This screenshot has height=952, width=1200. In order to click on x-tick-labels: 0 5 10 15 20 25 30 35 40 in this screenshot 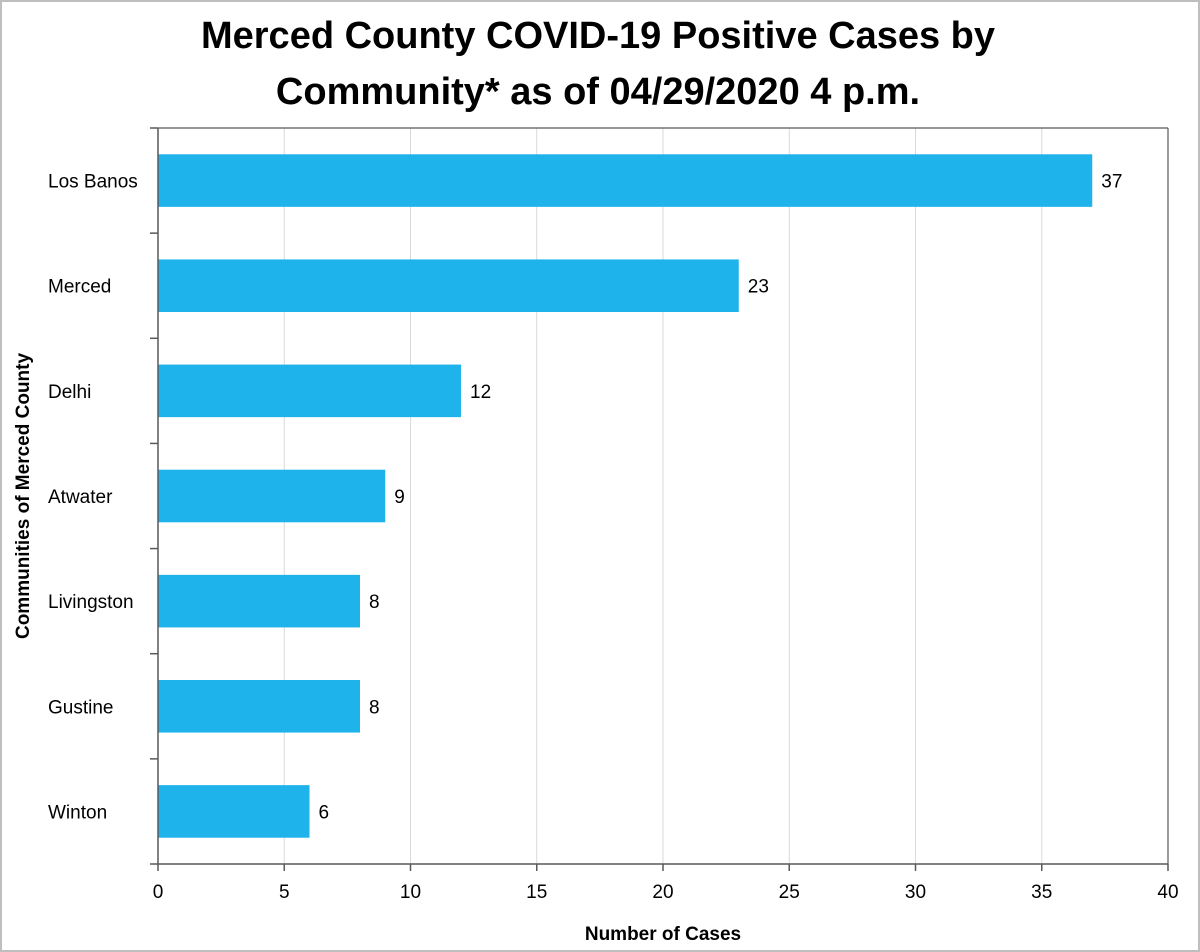, I will do `click(666, 892)`.